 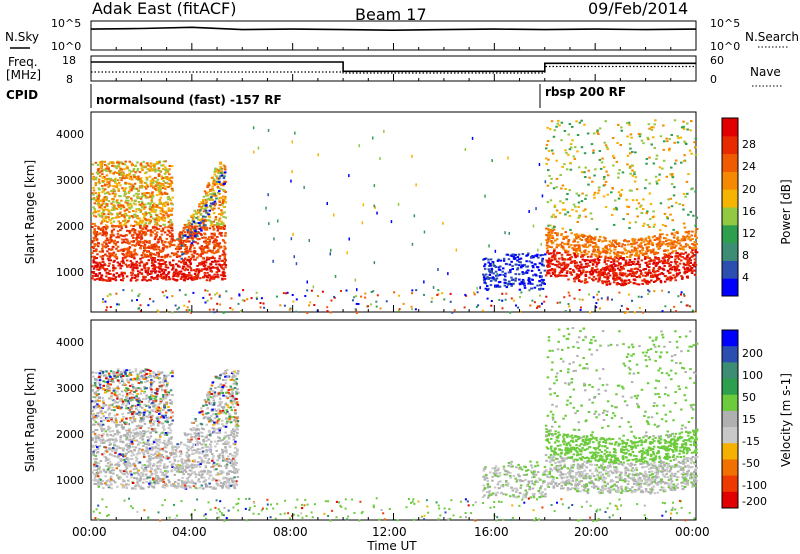 What do you see at coordinates (196, 217) in the screenshot?
I see `power-echo-edge` at bounding box center [196, 217].